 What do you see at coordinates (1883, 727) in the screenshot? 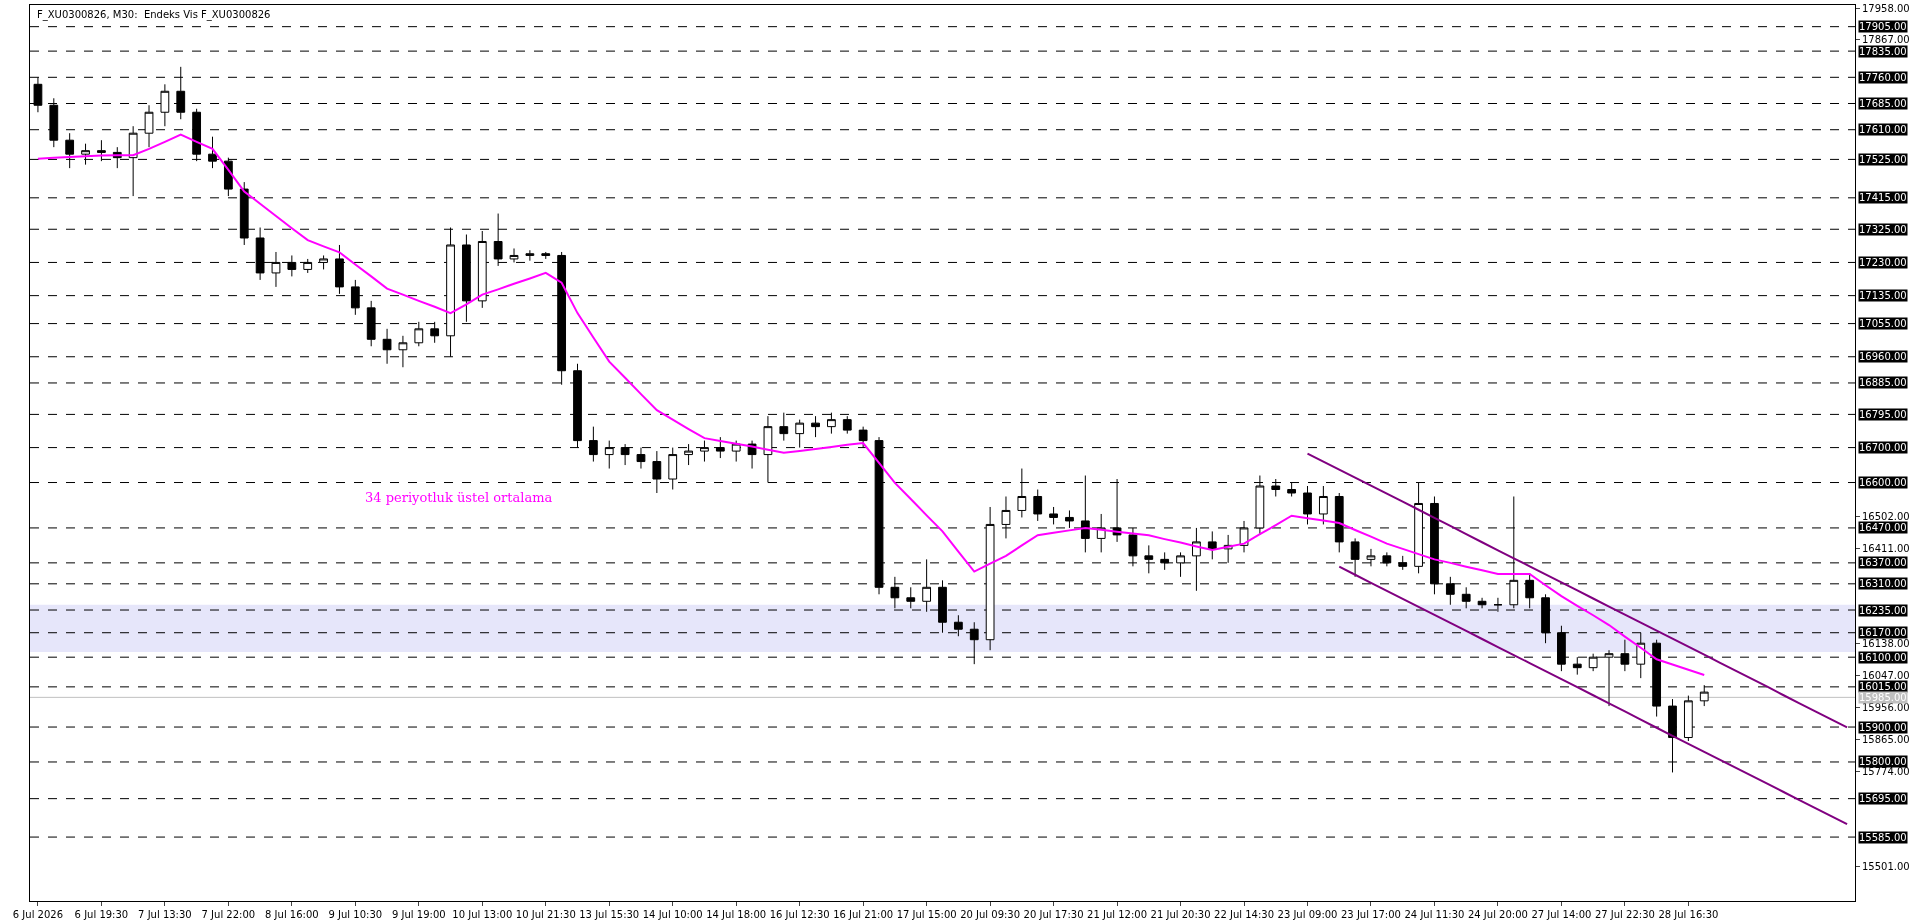
I see `ref-line-label: 15900.00` at bounding box center [1883, 727].